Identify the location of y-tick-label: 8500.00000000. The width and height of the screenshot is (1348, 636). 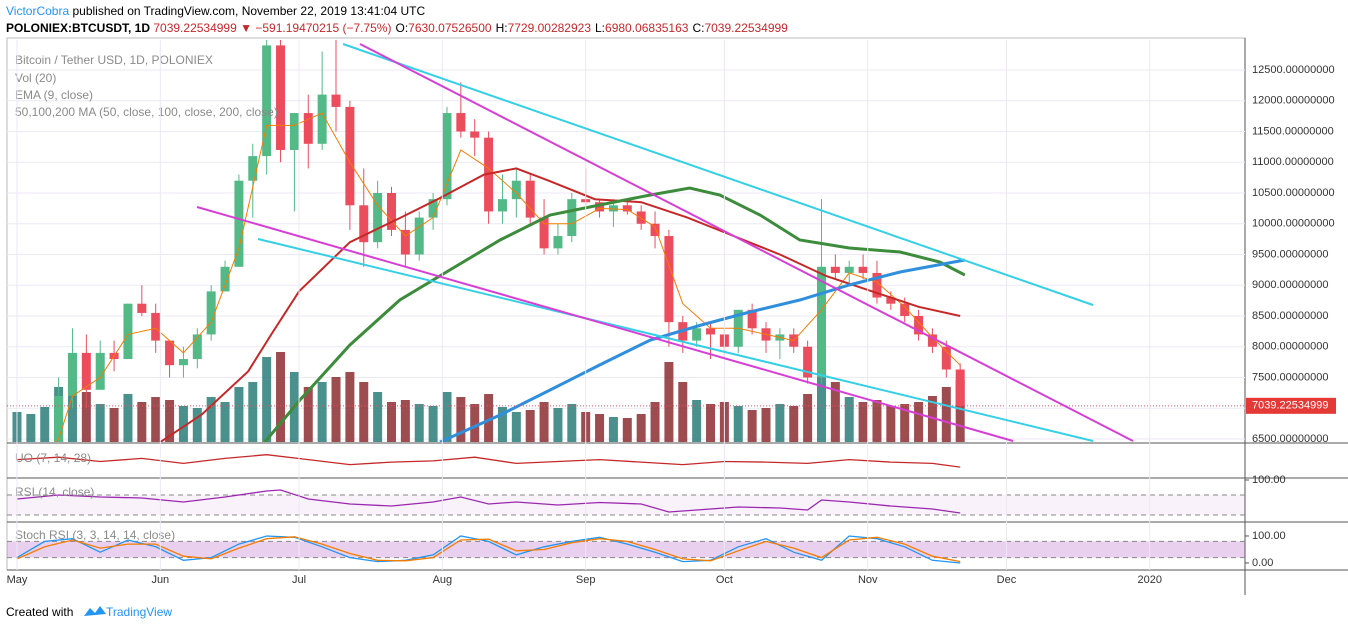
(1290, 316).